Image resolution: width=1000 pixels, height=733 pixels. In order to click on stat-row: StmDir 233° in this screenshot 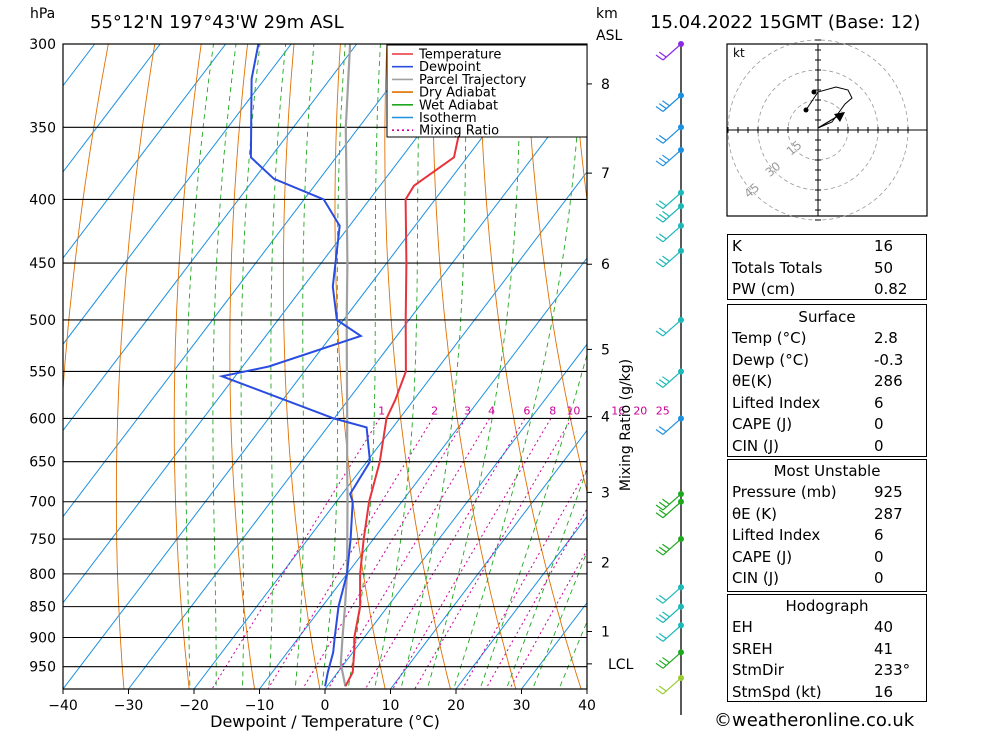, I will do `click(827, 670)`.